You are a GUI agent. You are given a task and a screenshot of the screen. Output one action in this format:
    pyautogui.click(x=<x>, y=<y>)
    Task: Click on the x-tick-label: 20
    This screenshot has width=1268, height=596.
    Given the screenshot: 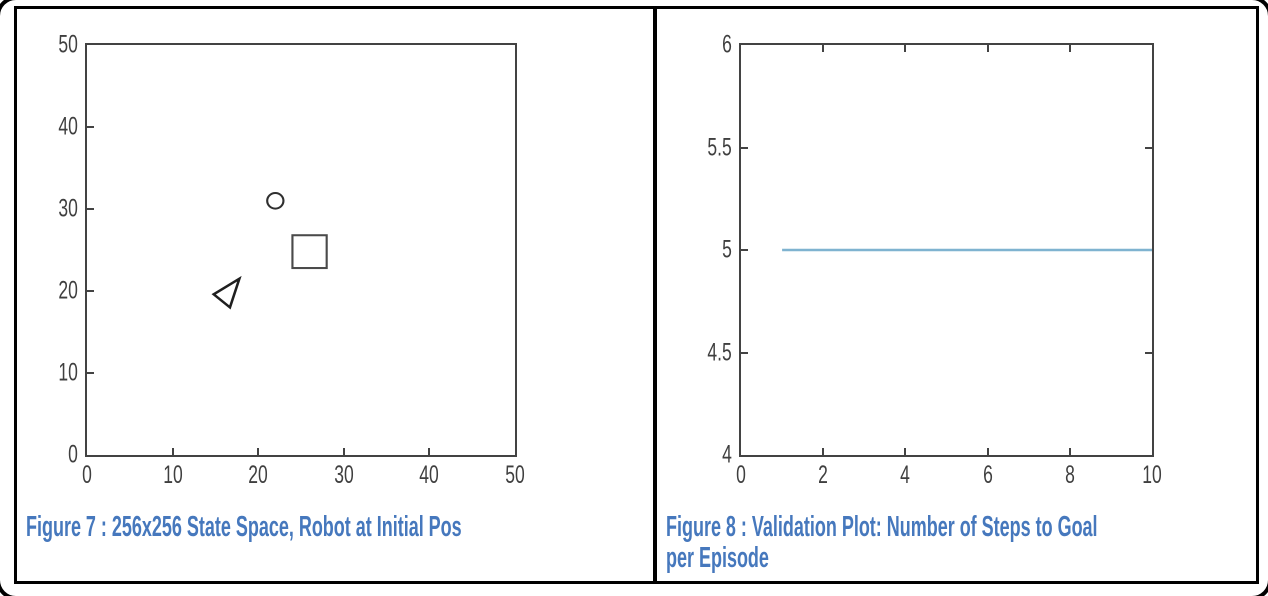 What is the action you would take?
    pyautogui.click(x=258, y=475)
    